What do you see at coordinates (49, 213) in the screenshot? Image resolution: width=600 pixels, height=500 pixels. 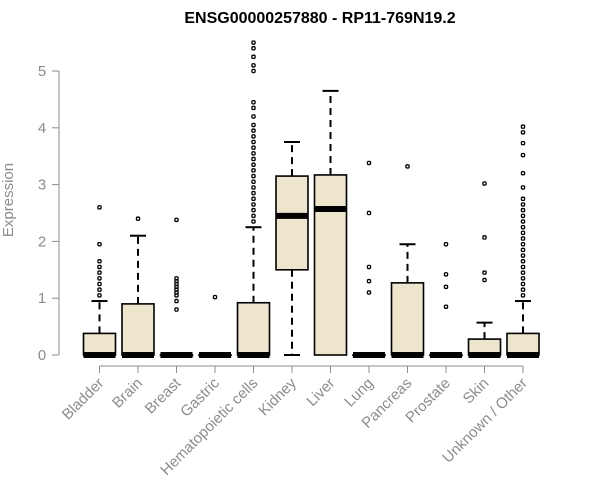 I see `y-axis: 0 1 2 3 4 5` at bounding box center [49, 213].